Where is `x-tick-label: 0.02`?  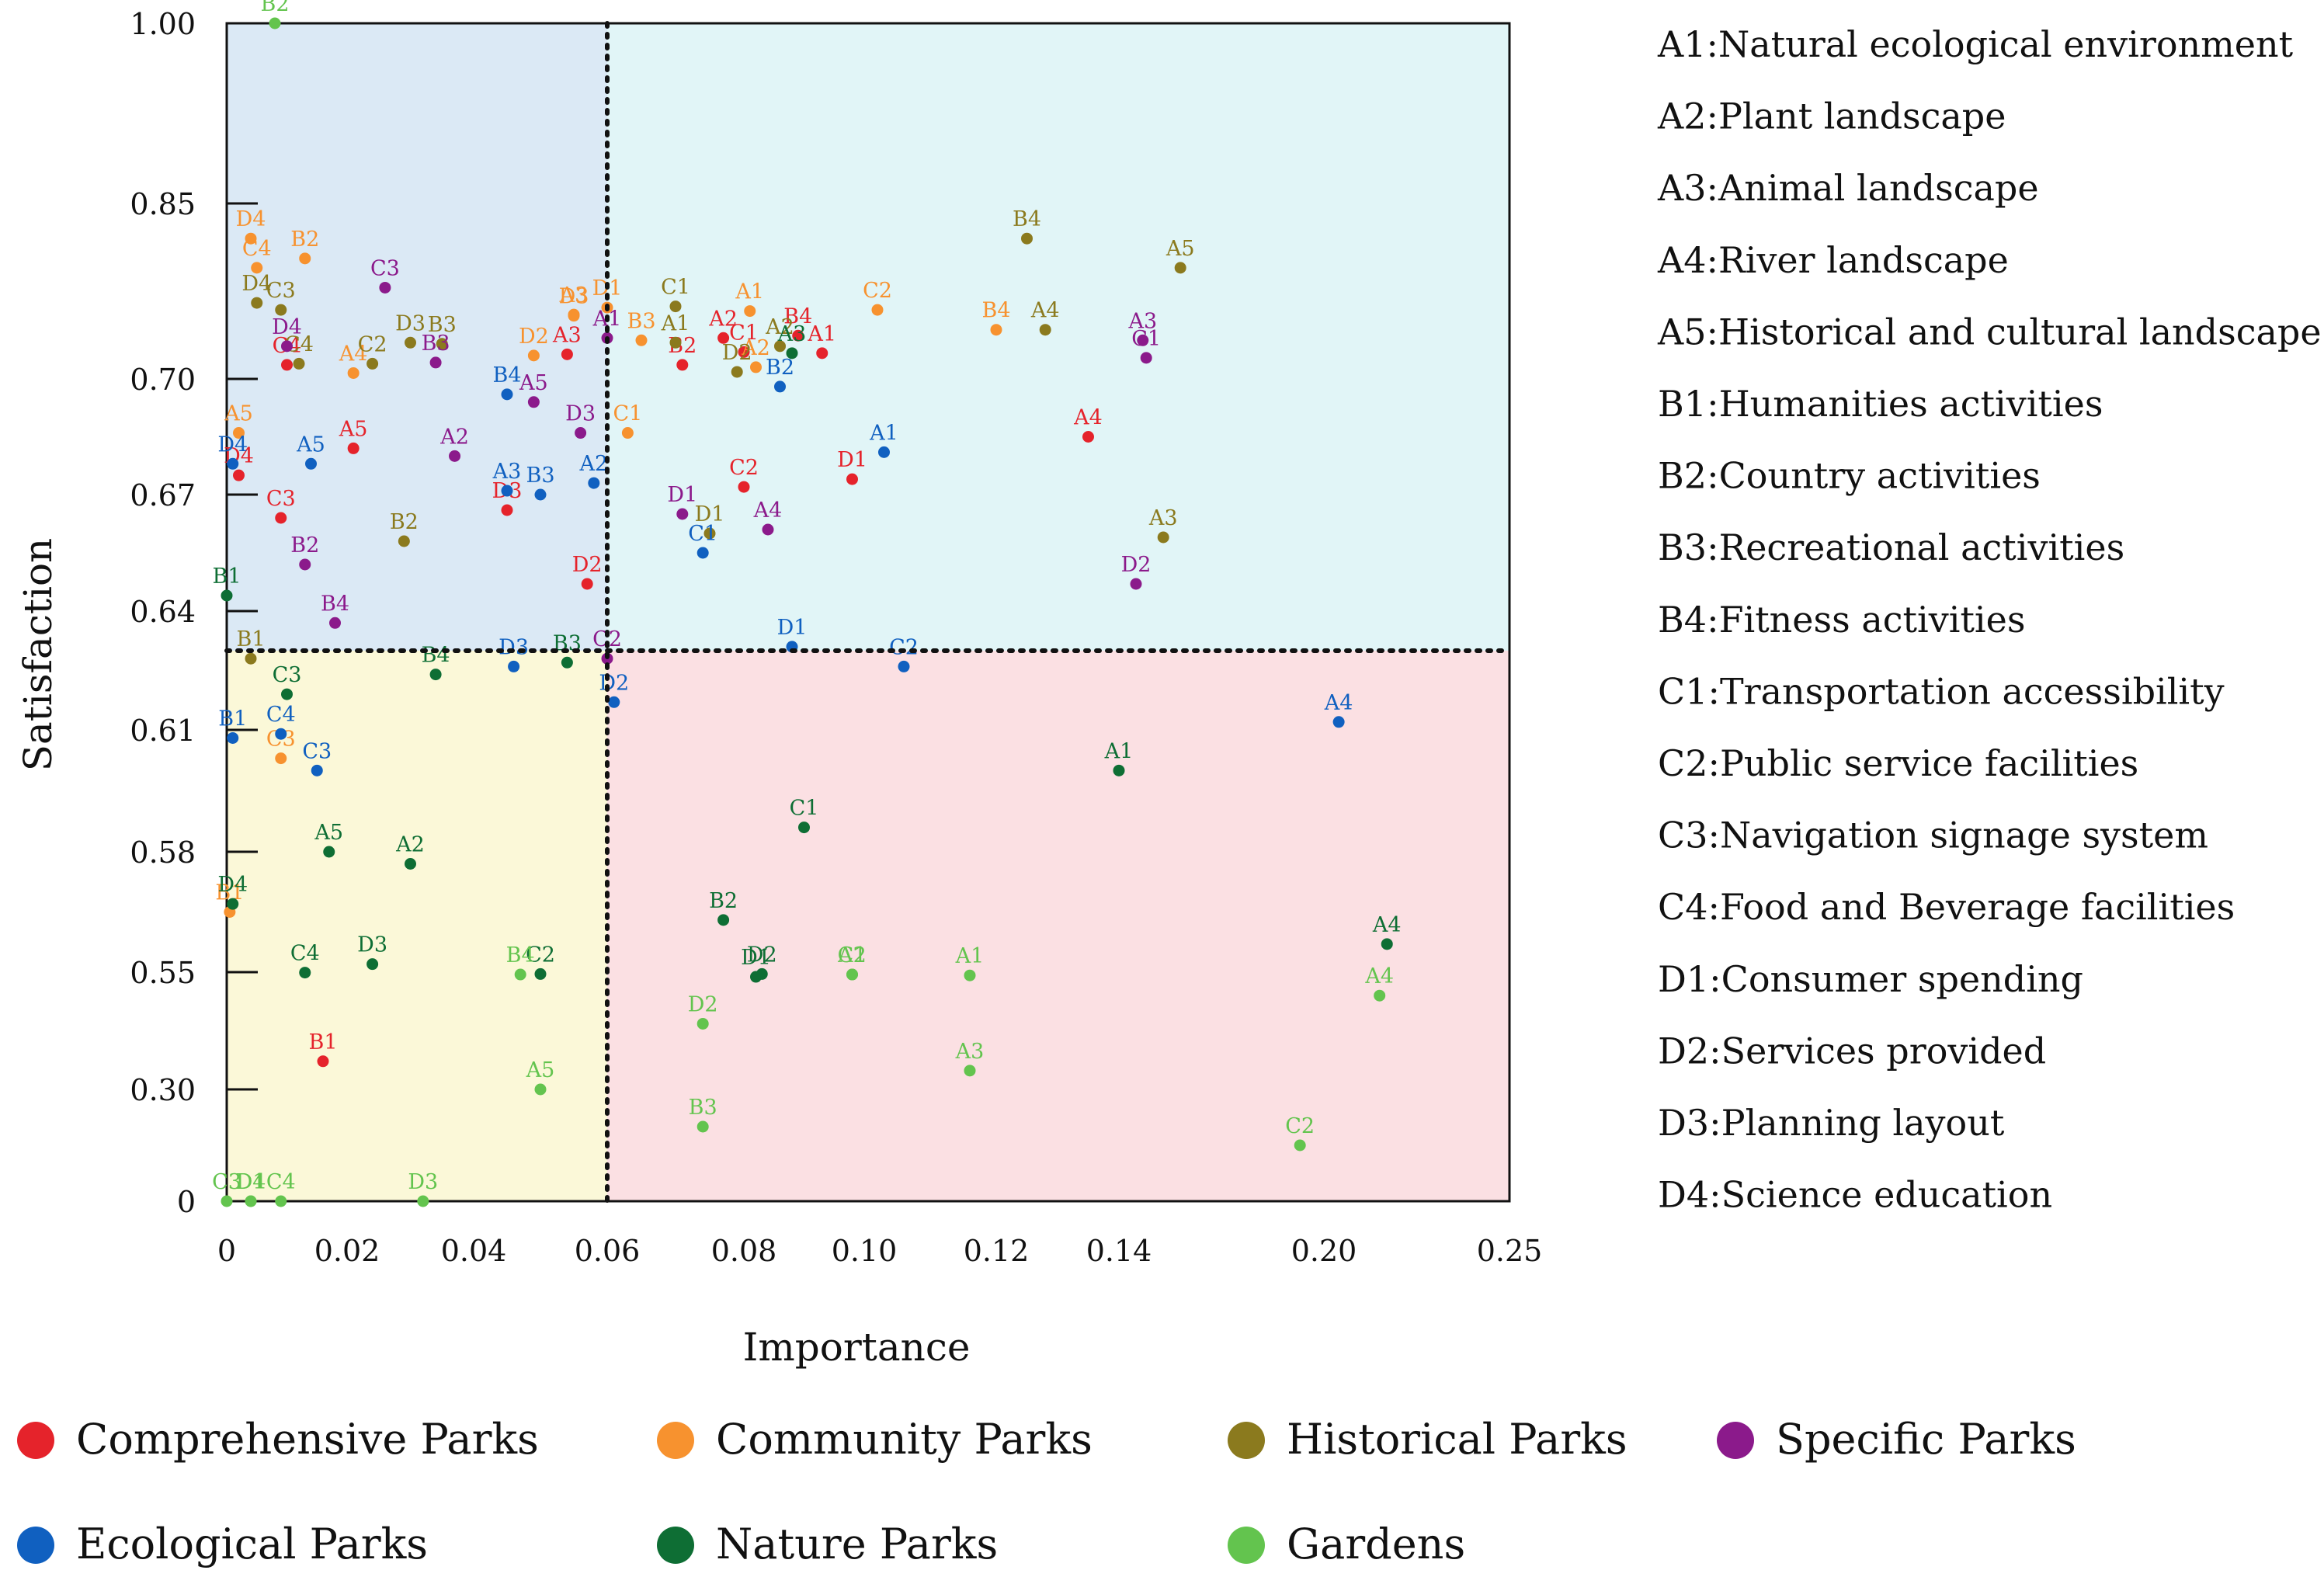
x-tick-label: 0.02 is located at coordinates (347, 1251).